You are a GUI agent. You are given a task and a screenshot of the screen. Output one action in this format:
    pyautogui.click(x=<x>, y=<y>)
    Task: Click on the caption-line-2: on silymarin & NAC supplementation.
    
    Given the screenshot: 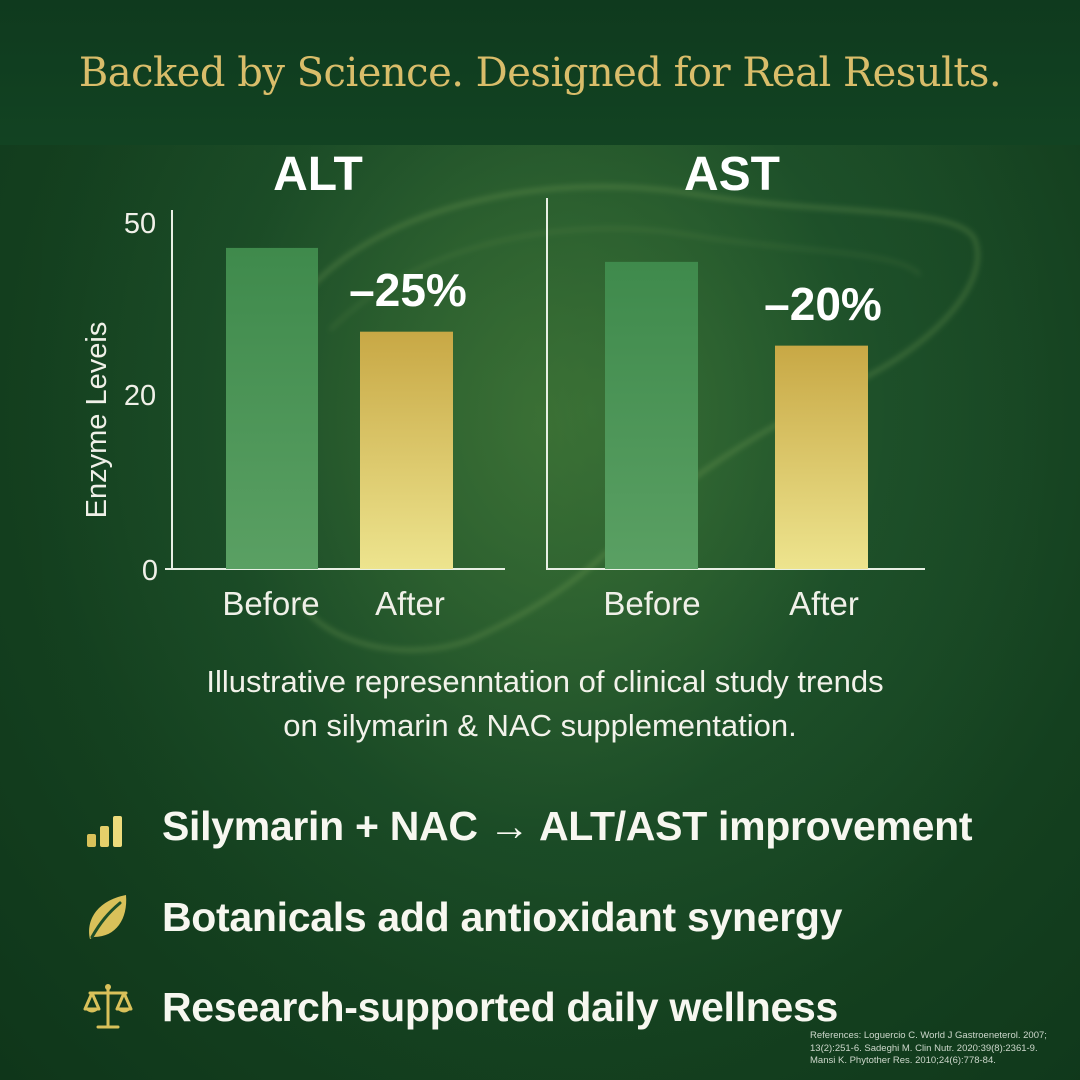 What is the action you would take?
    pyautogui.click(x=540, y=725)
    